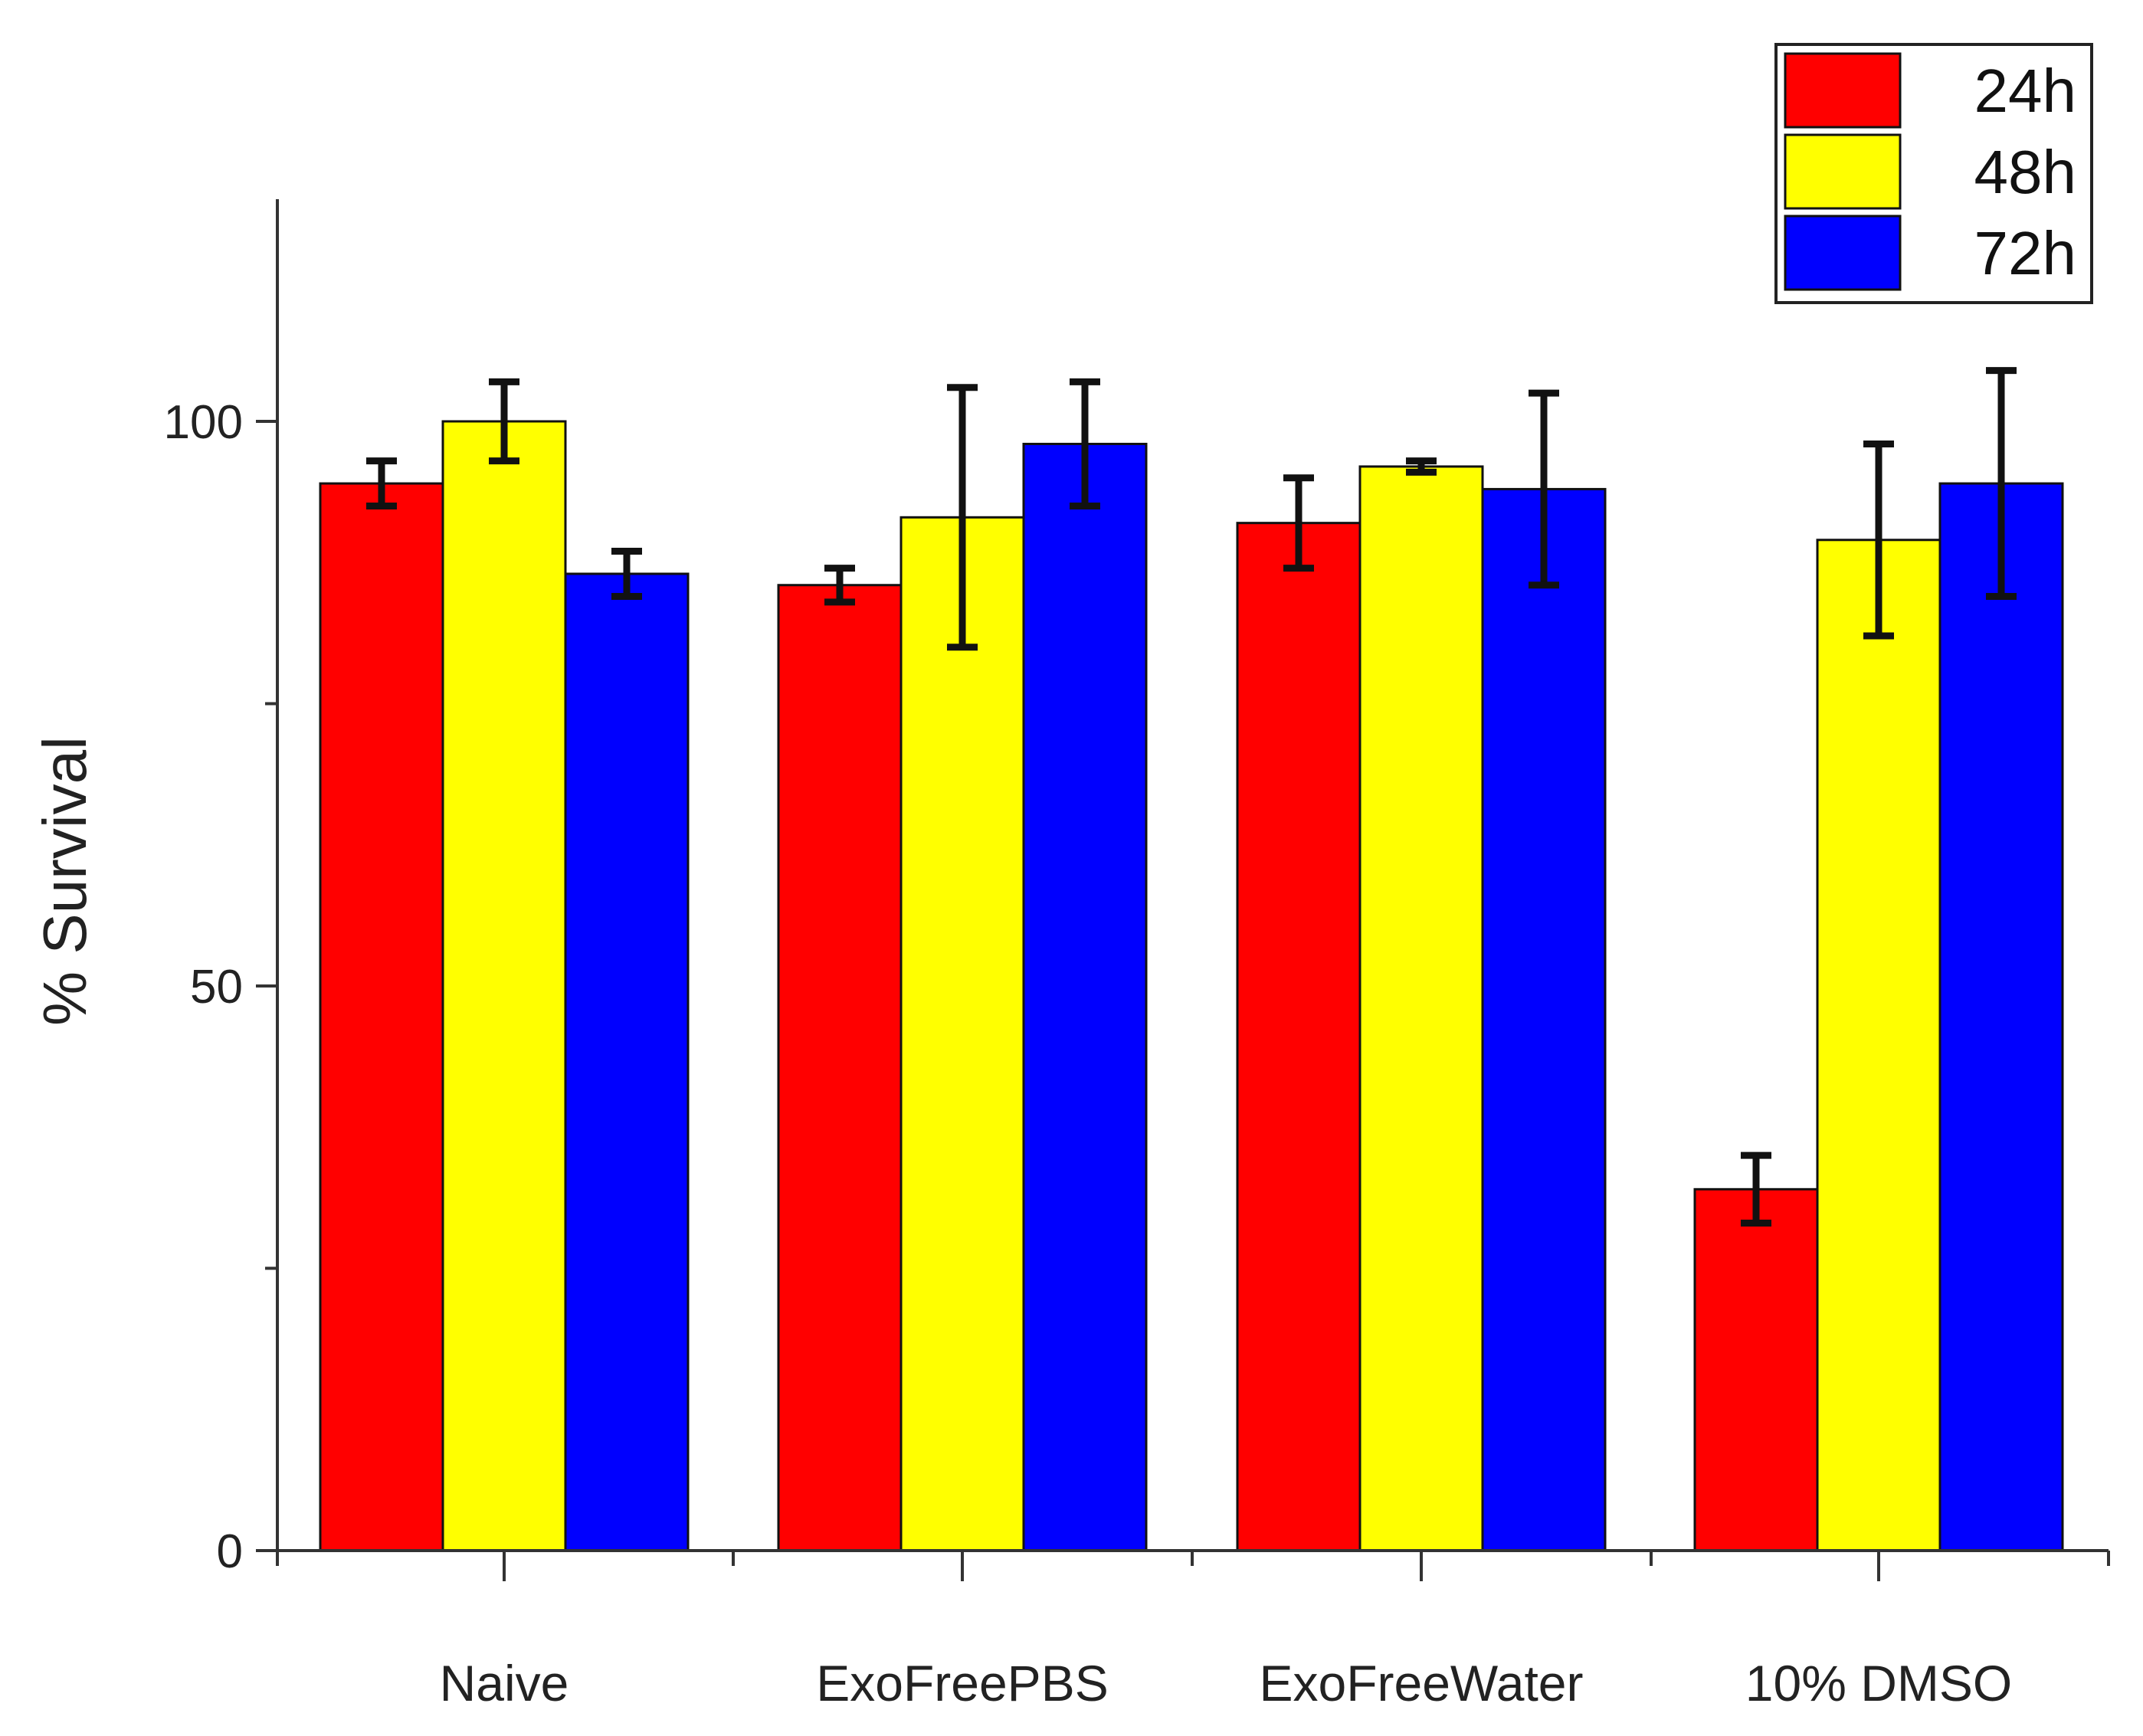 This screenshot has height=1736, width=2143. I want to click on error-bar-72h-exofreewater, so click(1544, 489).